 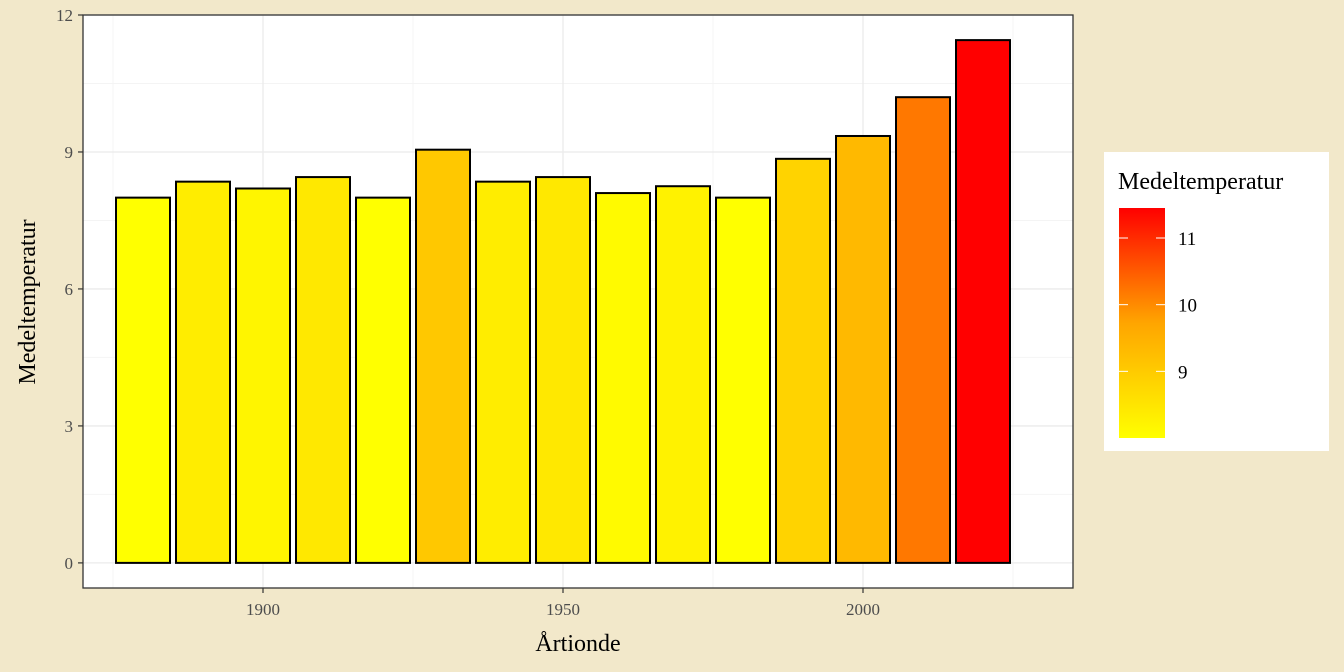 I want to click on y-tick-label: 9, so click(x=69, y=152).